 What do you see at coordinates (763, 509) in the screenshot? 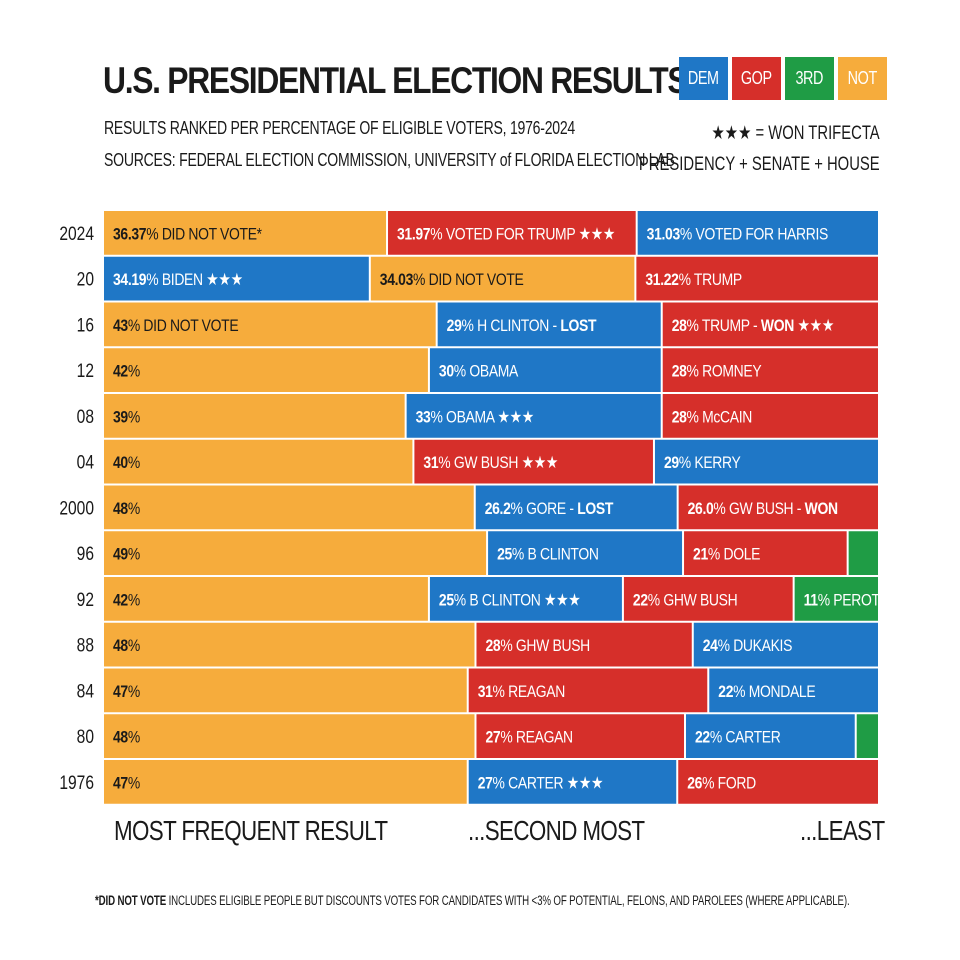
I see `segment-label: 26.0% GW BUSH - WON` at bounding box center [763, 509].